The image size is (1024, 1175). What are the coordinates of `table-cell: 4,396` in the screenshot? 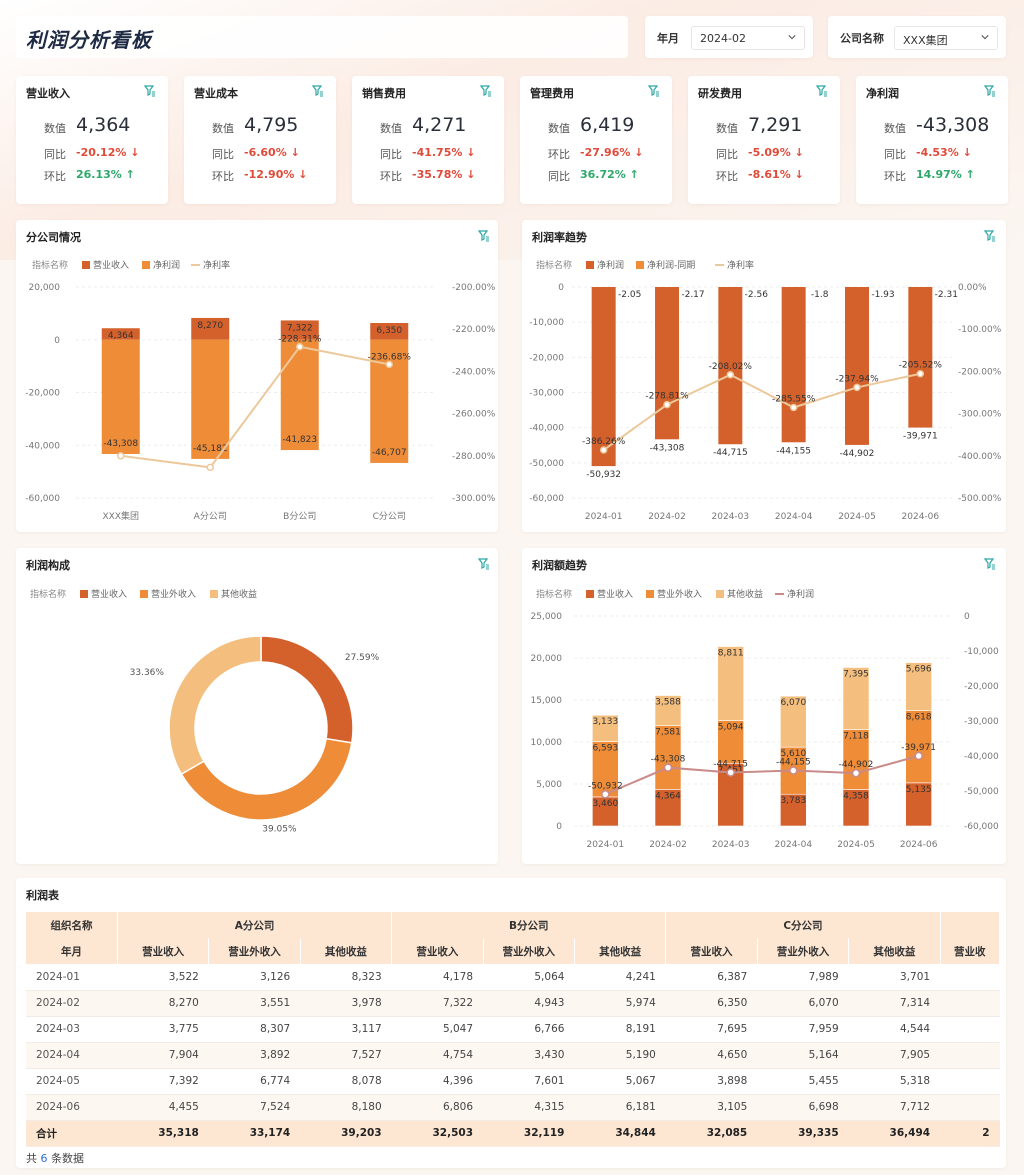 It's located at (437, 1081).